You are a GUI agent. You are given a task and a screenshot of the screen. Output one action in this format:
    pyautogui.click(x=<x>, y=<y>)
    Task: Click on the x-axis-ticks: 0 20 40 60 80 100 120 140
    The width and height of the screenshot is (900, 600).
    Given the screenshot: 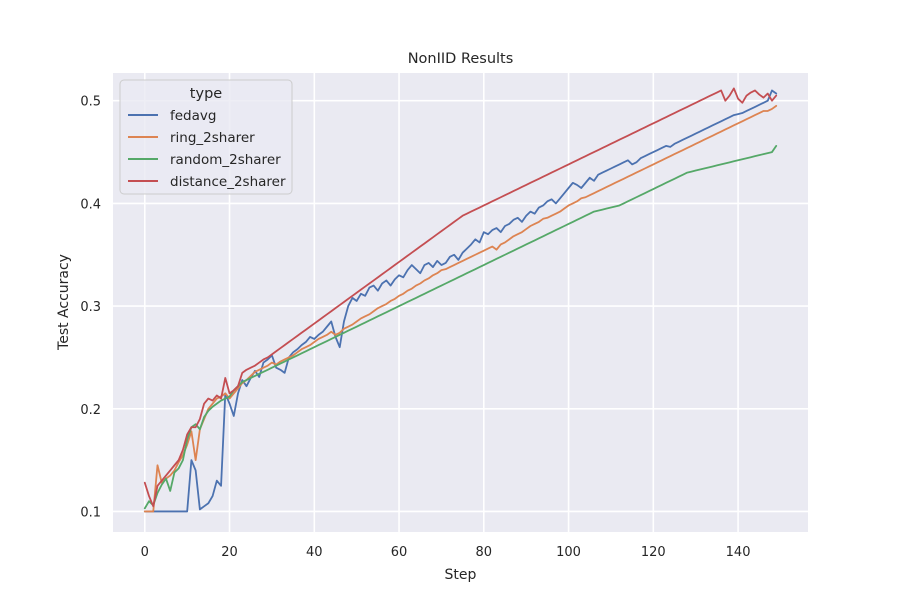 What is the action you would take?
    pyautogui.click(x=446, y=552)
    